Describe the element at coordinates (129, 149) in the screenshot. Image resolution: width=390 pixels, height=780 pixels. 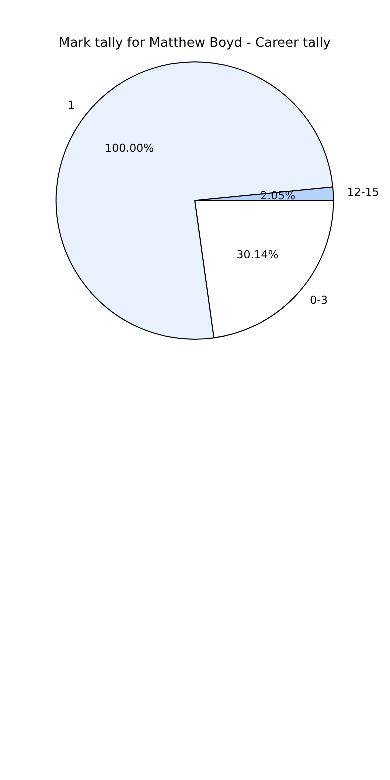
I see `data-label: 100.00%` at that location.